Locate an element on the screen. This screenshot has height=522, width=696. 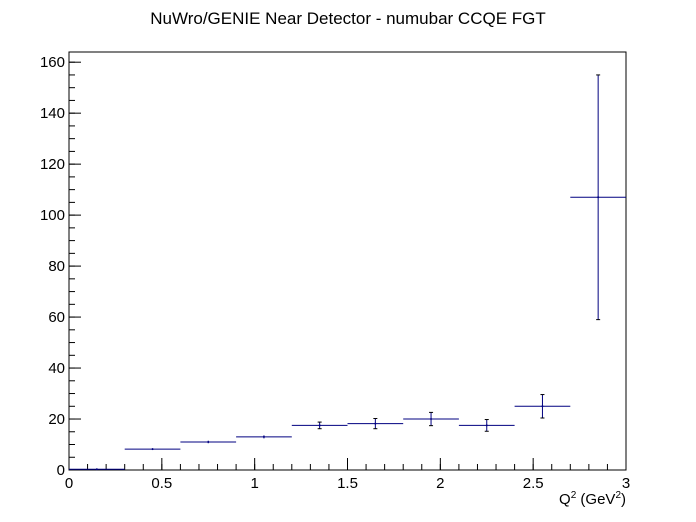
y-tick-label: 40 is located at coordinates (56, 368).